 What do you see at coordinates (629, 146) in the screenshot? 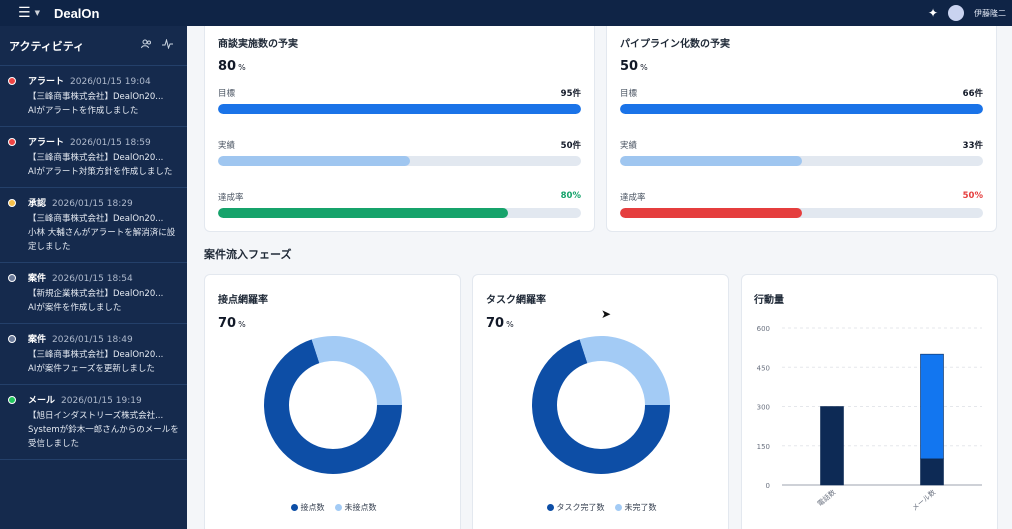
I see `actual-label: 実績` at bounding box center [629, 146].